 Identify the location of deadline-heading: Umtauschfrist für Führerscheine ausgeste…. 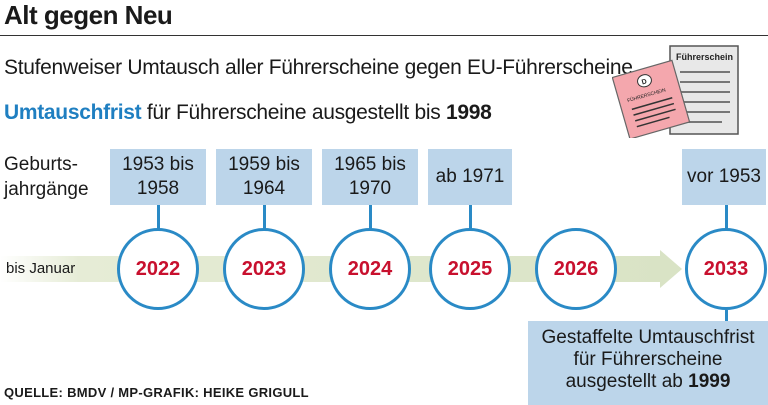
(248, 113).